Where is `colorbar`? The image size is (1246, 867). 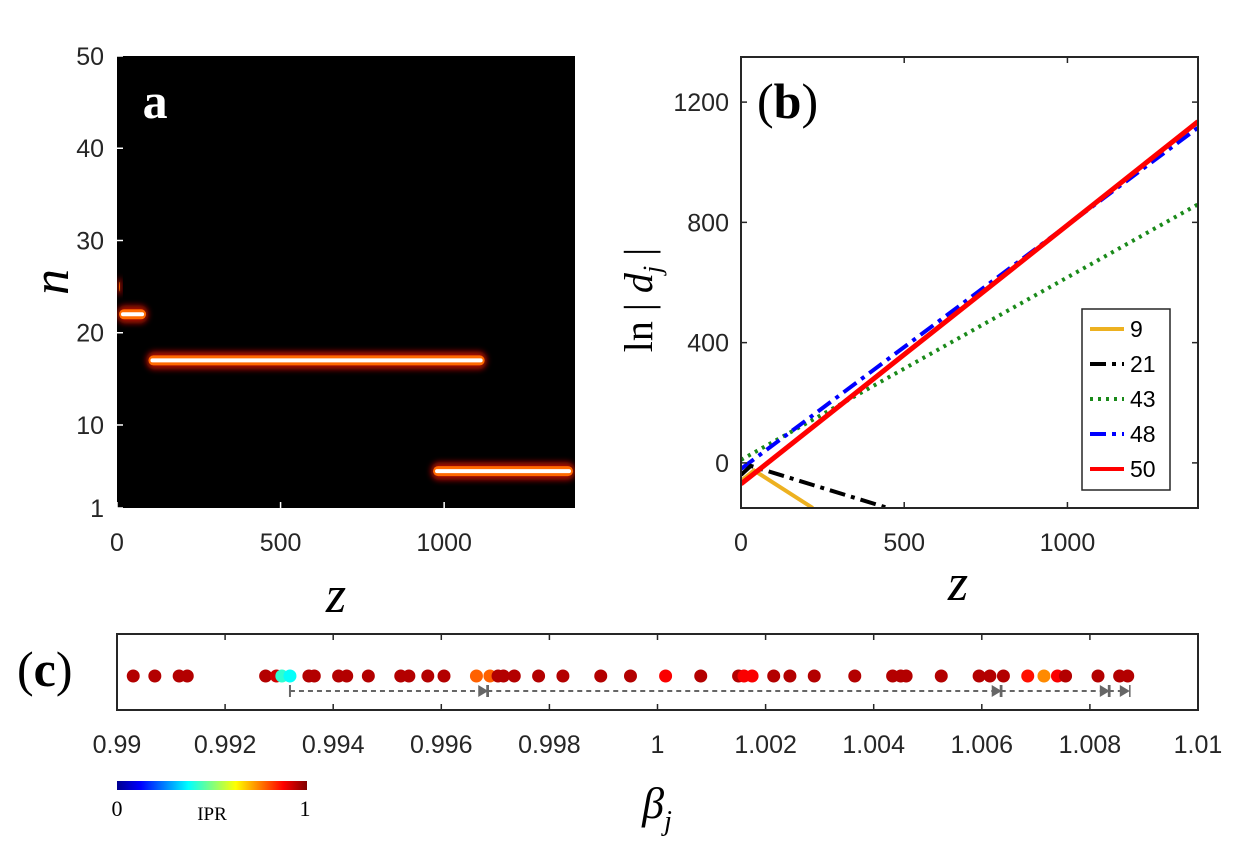 colorbar is located at coordinates (212, 785).